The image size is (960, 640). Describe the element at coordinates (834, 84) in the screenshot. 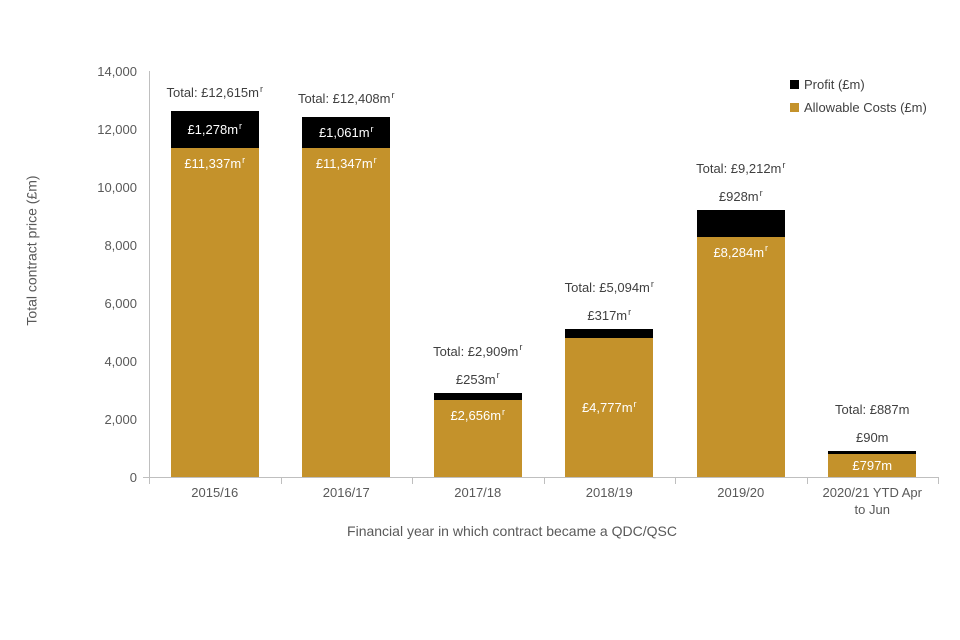

I see `legend-label-profit: Profit (£m)` at that location.